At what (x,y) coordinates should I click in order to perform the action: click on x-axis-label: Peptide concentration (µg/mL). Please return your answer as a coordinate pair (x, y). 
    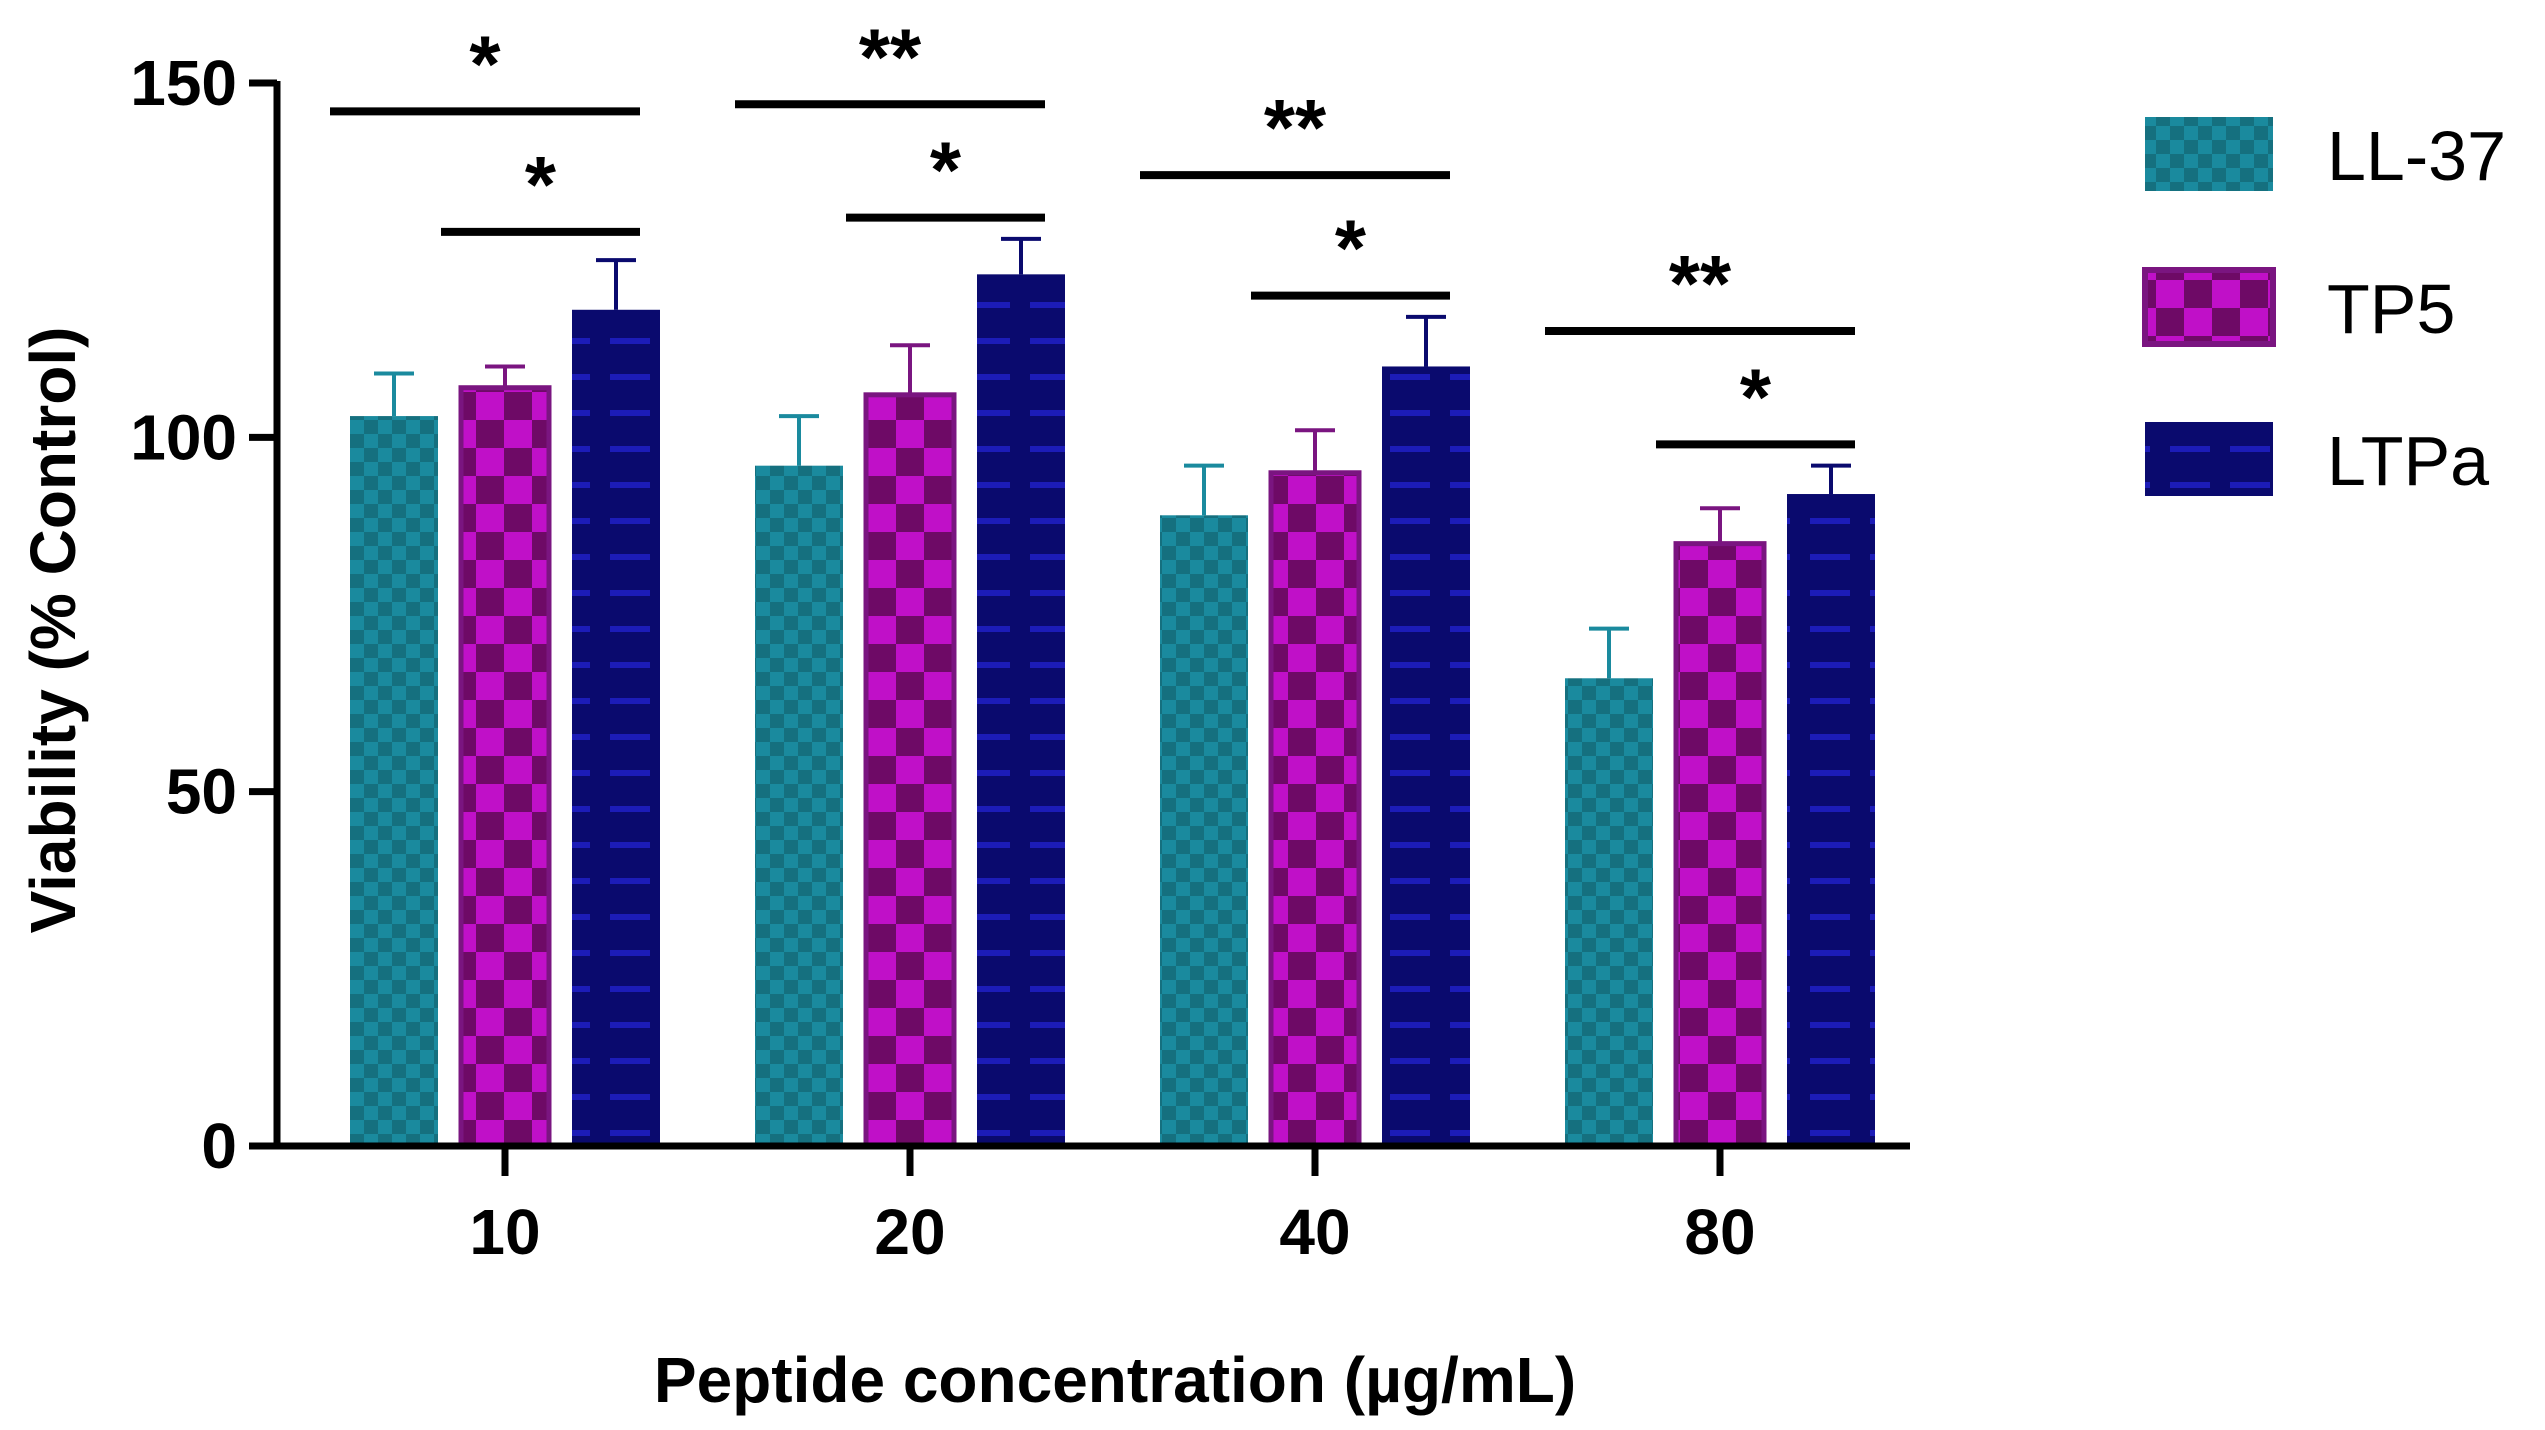
    Looking at the image, I should click on (1115, 1380).